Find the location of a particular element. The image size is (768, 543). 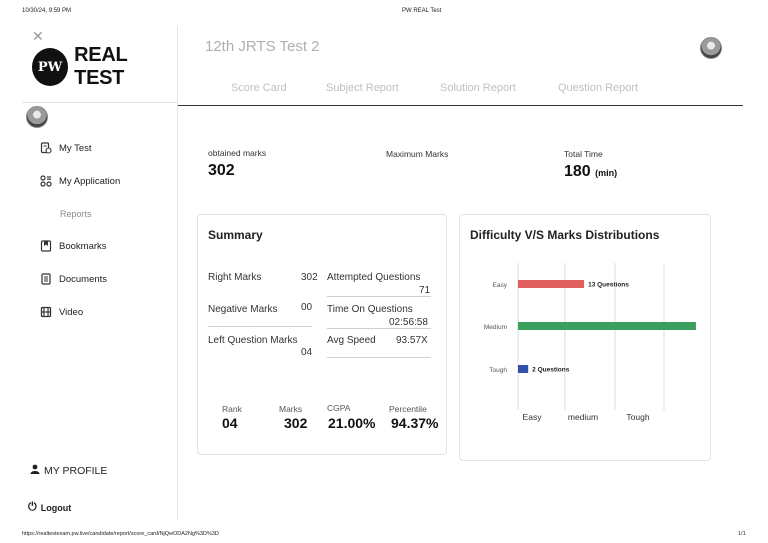

total-time: 180 (min) is located at coordinates (590, 172).